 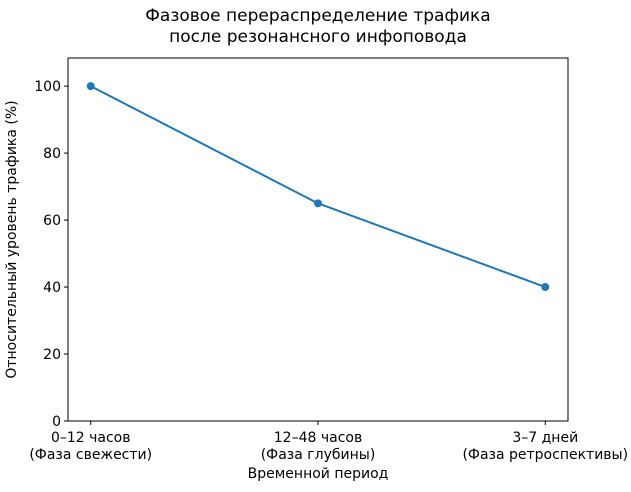 What do you see at coordinates (52, 355) in the screenshot?
I see `y-tick-label: 20` at bounding box center [52, 355].